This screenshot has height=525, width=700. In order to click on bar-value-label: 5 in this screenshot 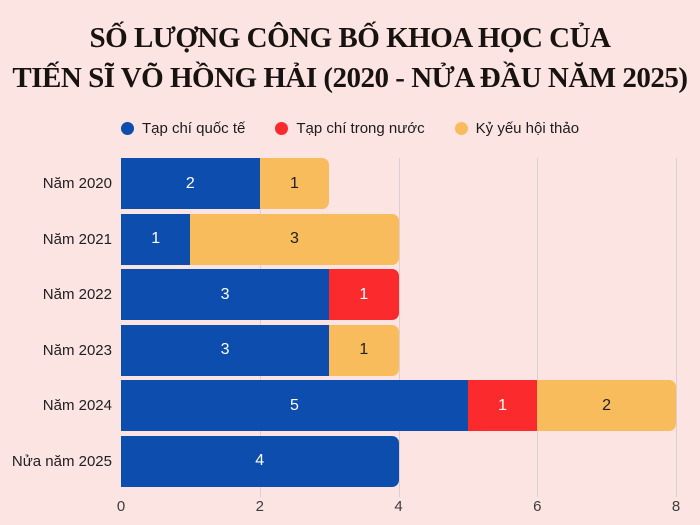, I will do `click(294, 405)`.